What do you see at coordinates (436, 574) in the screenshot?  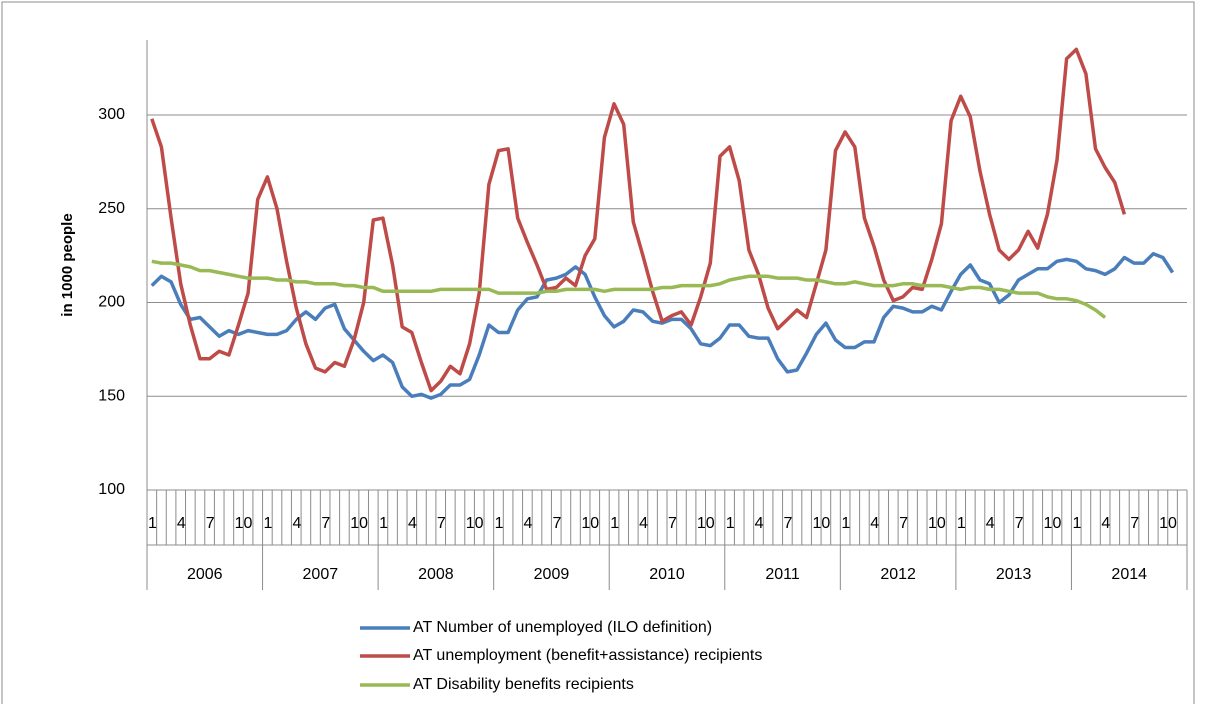 I see `year-label: 2008` at bounding box center [436, 574].